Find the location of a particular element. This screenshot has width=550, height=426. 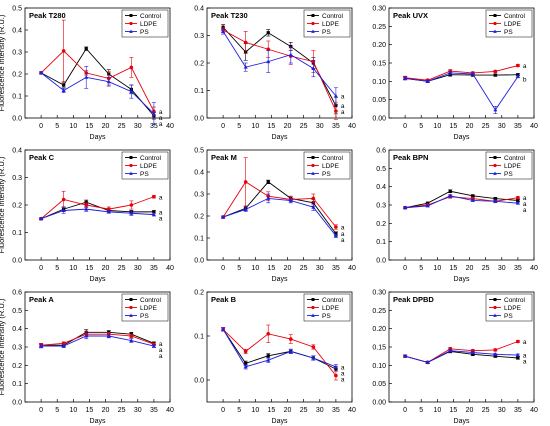

y-tick-label: 0.3 is located at coordinates (199, 195).